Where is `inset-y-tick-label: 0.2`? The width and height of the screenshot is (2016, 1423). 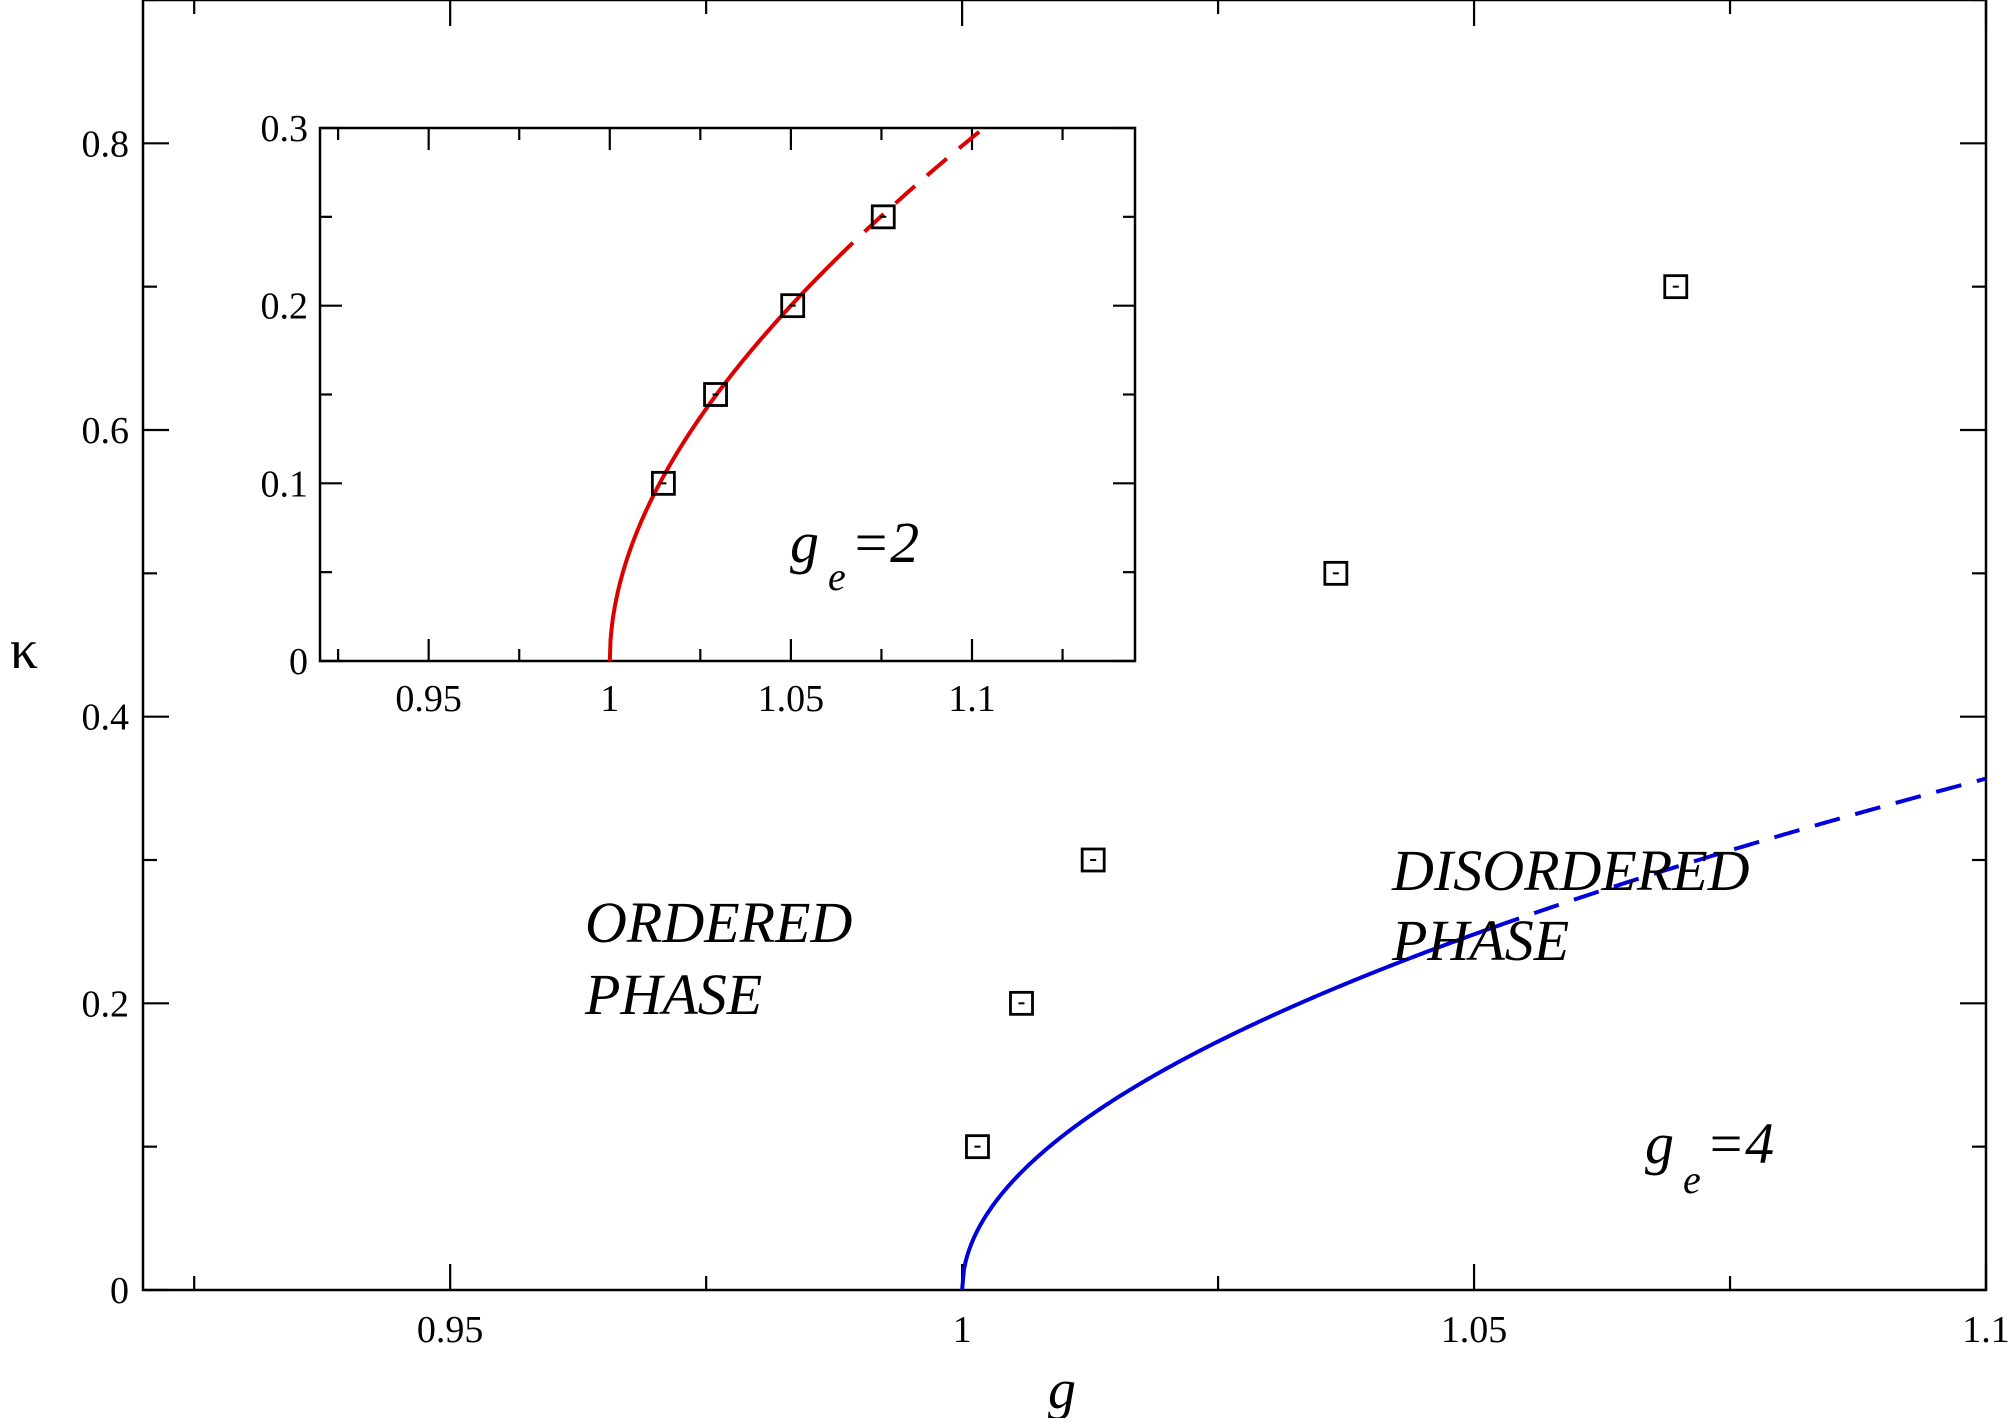
inset-y-tick-label: 0.2 is located at coordinates (285, 307).